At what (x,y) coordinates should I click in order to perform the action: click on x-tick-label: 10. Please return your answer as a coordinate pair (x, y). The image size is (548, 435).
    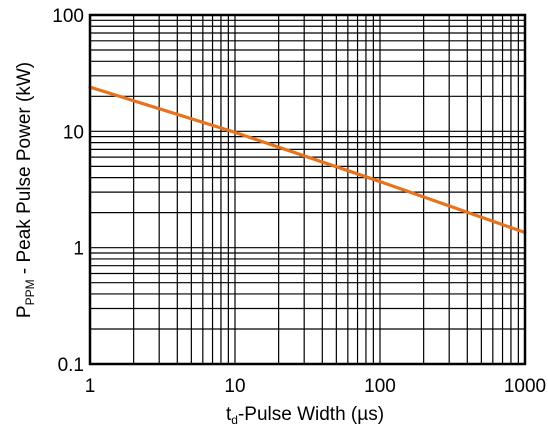
    Looking at the image, I should click on (234, 386).